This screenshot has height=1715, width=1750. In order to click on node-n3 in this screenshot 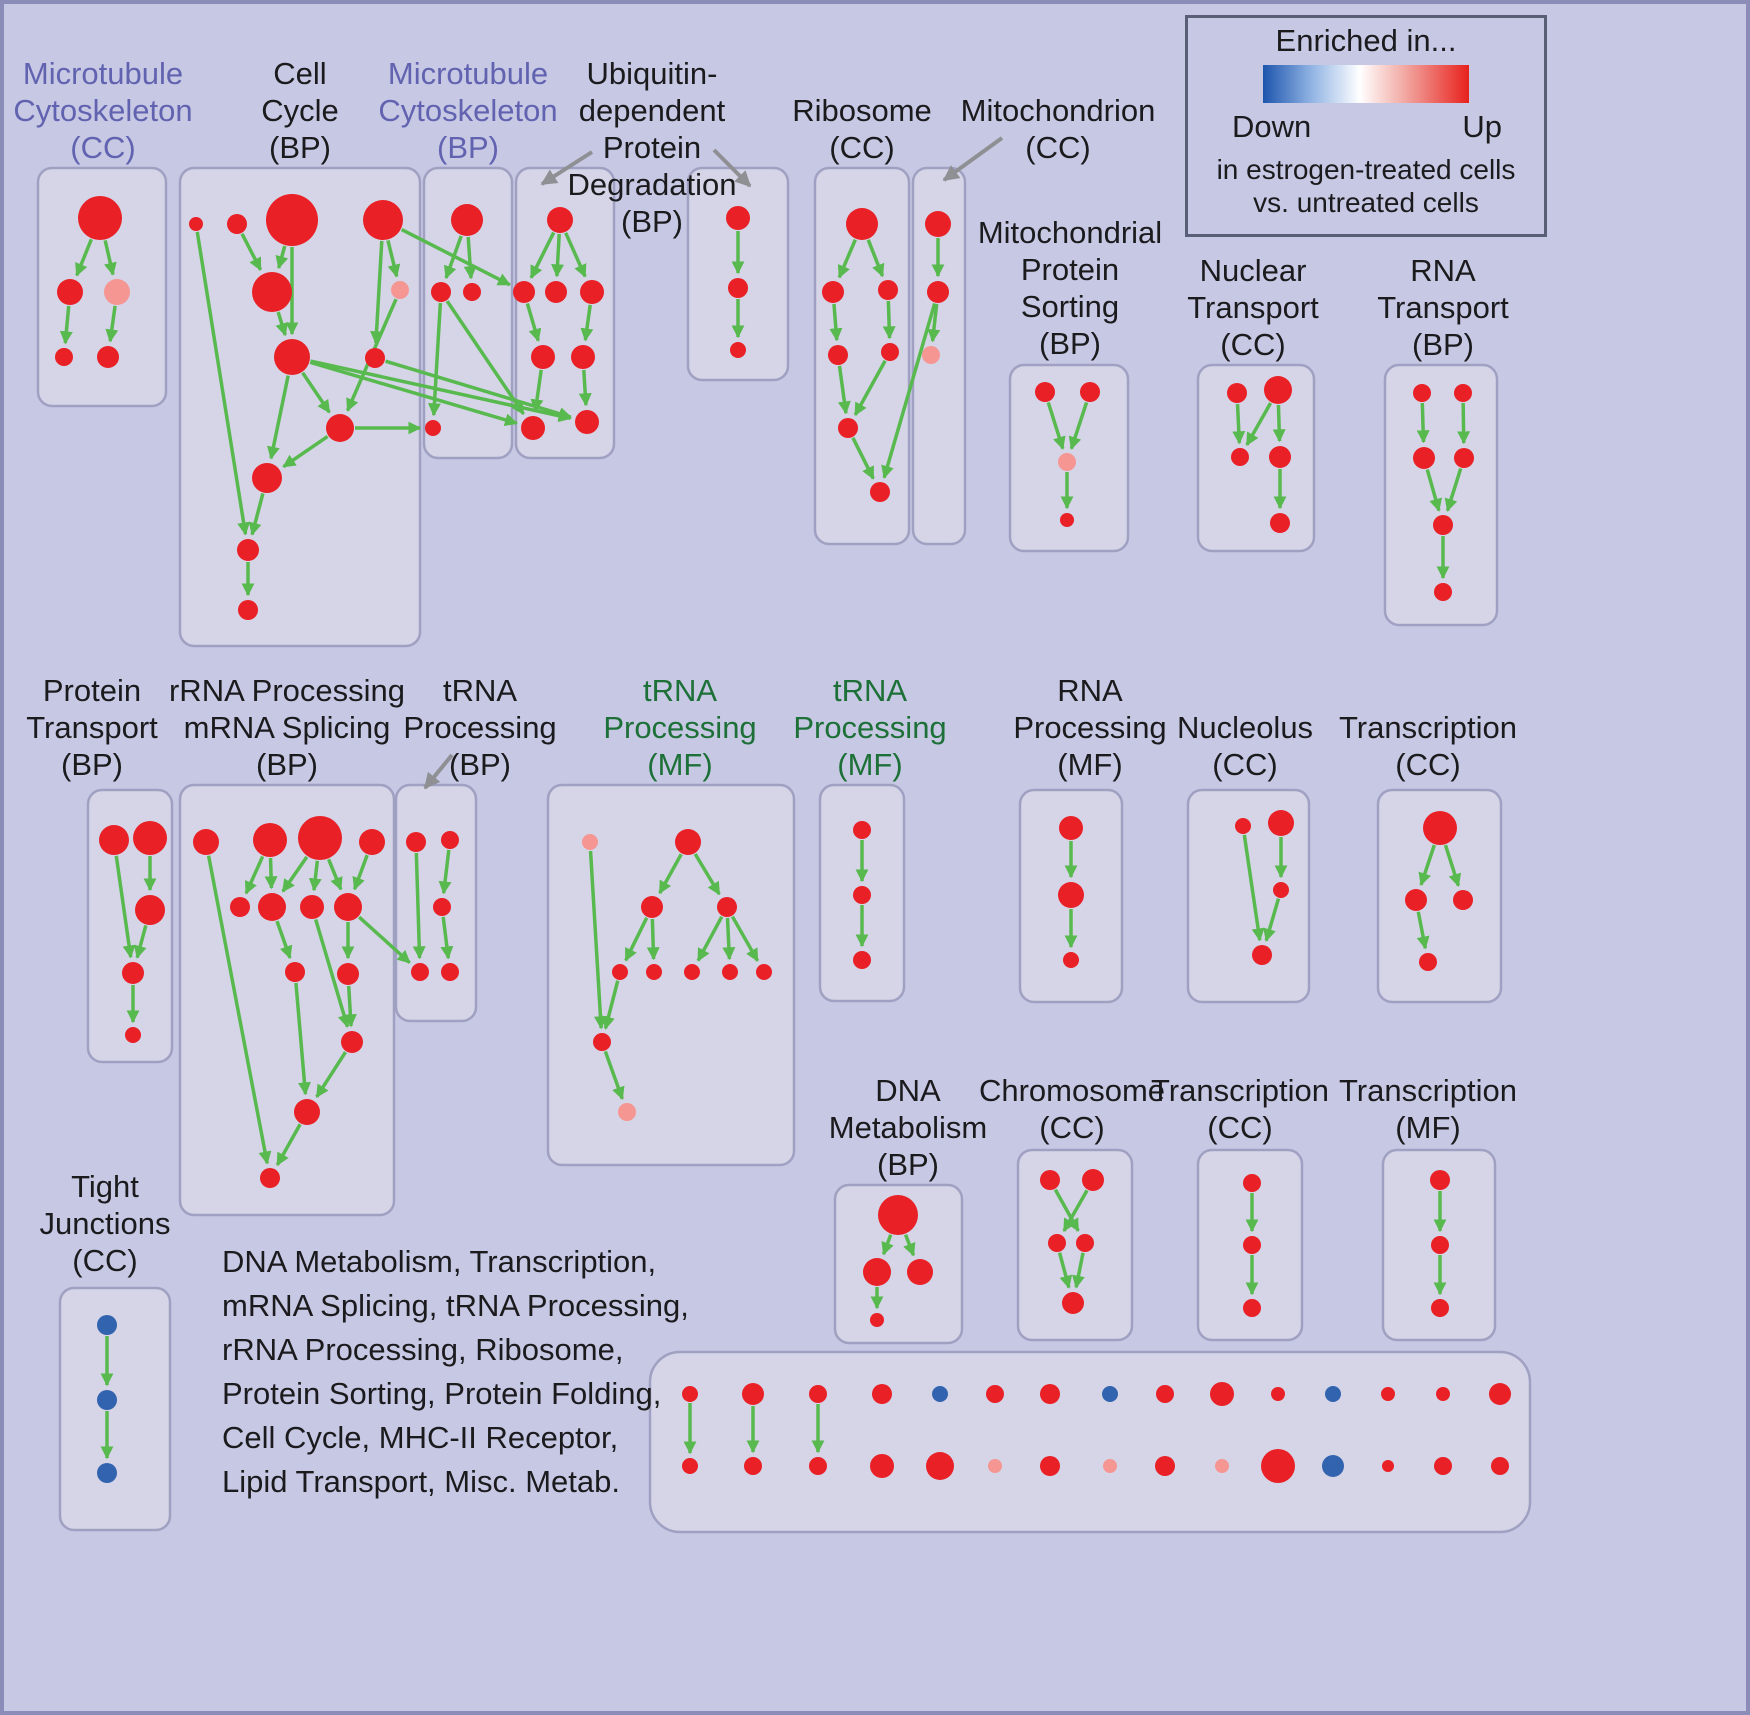, I will do `click(117, 292)`.